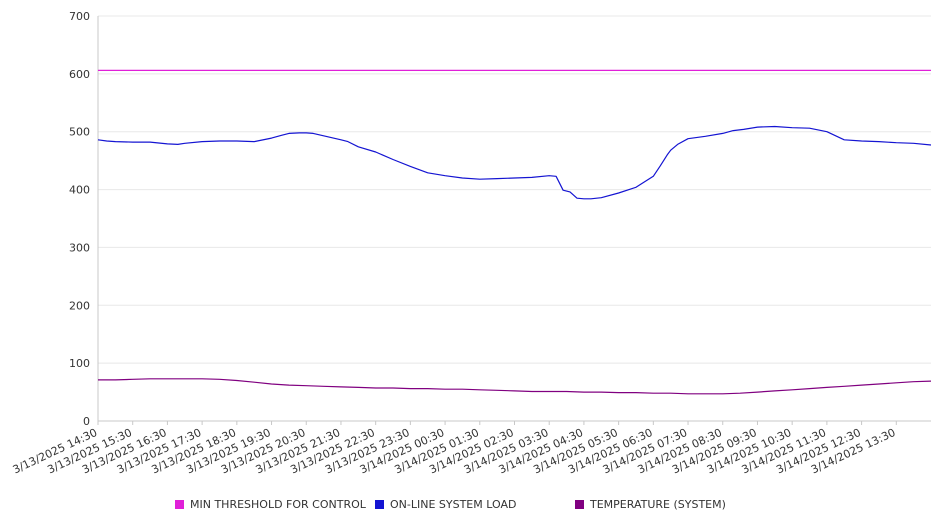  I want to click on legend-label-system-load: ON-LINE SYSTEM LOAD, so click(453, 504).